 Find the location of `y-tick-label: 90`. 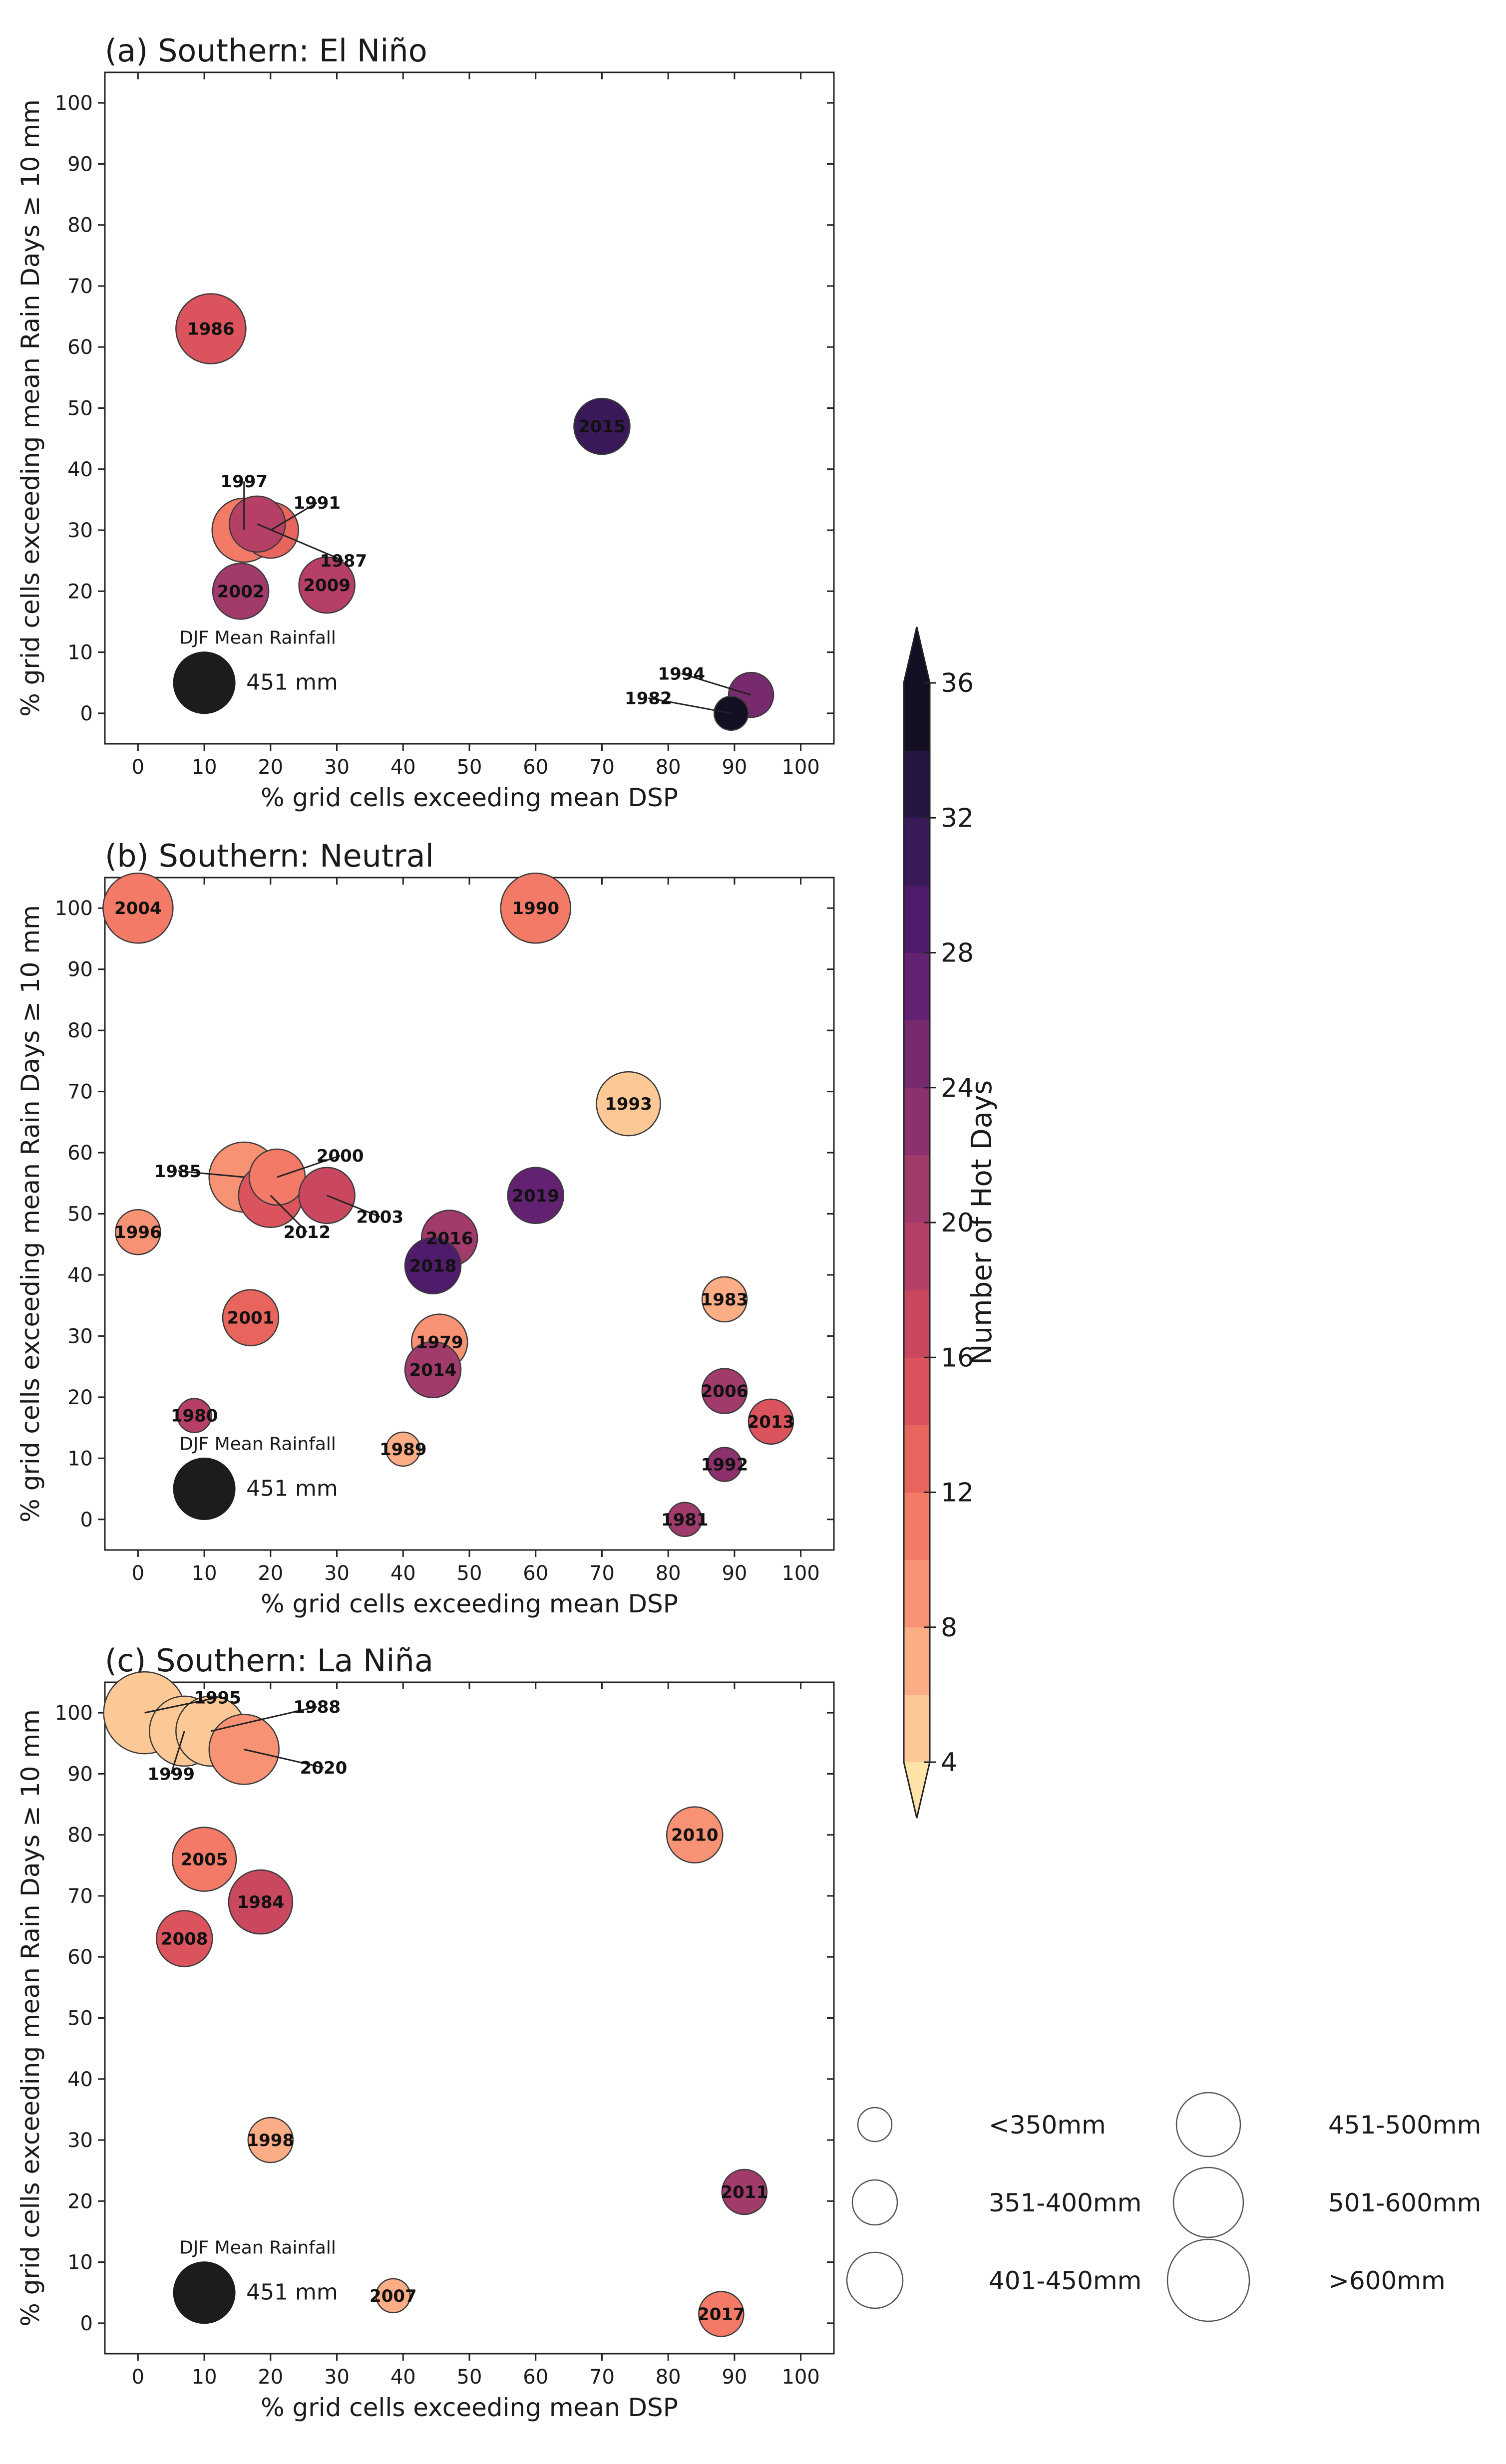

y-tick-label: 90 is located at coordinates (80, 969).